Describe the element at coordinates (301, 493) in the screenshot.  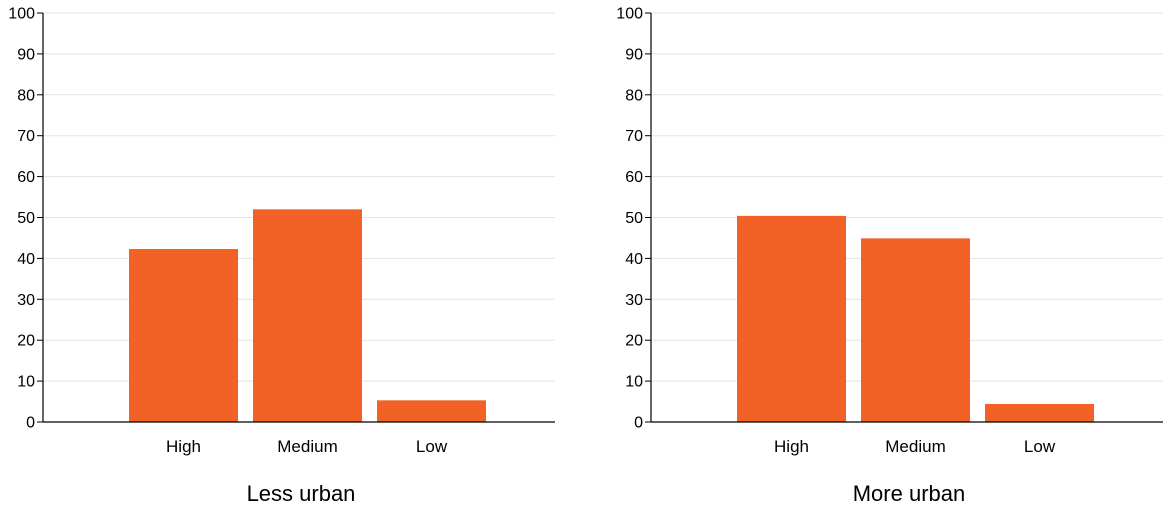
I see `panel-title: Less urban` at that location.